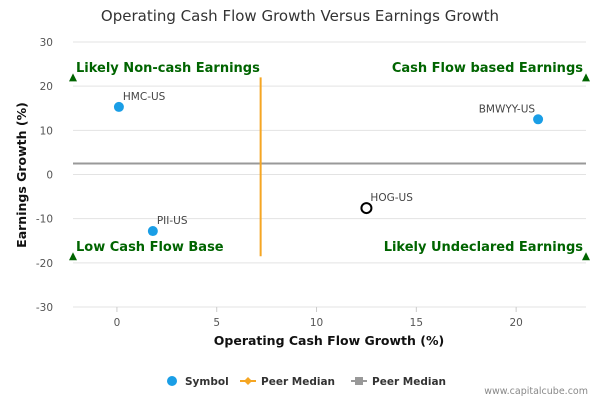 The height and width of the screenshot is (400, 600). I want to click on y-tick-label: 30, so click(46, 43).